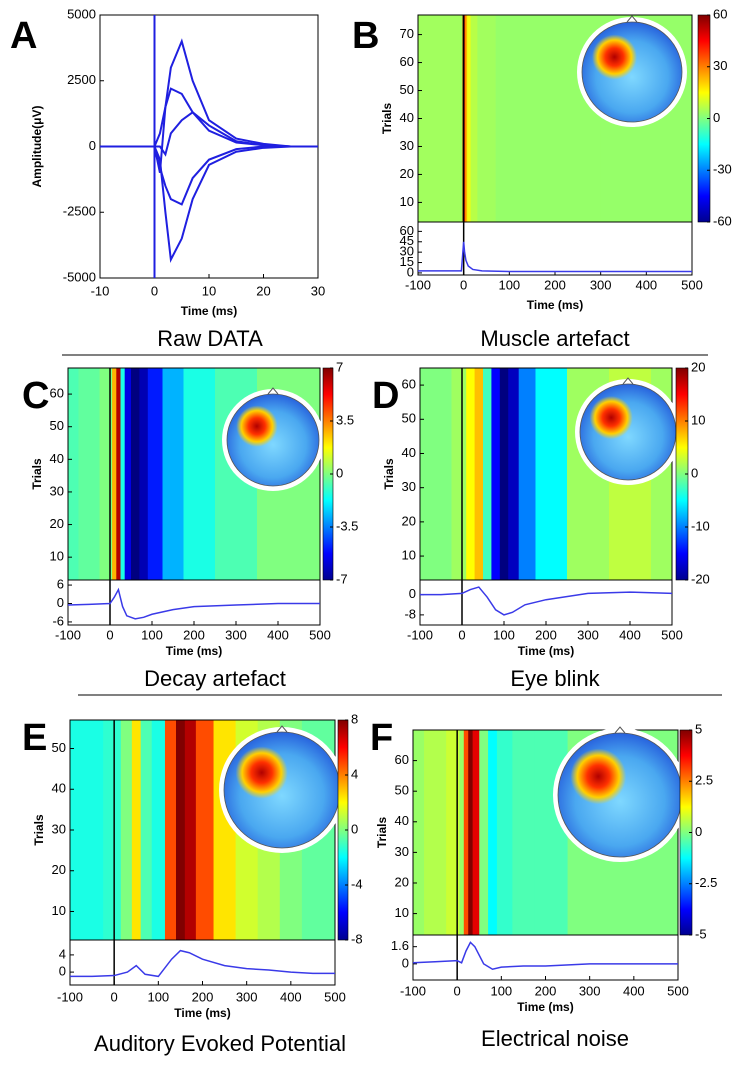 The image size is (736, 1065). What do you see at coordinates (100, 290) in the screenshot?
I see `x-tick-label: -10` at bounding box center [100, 290].